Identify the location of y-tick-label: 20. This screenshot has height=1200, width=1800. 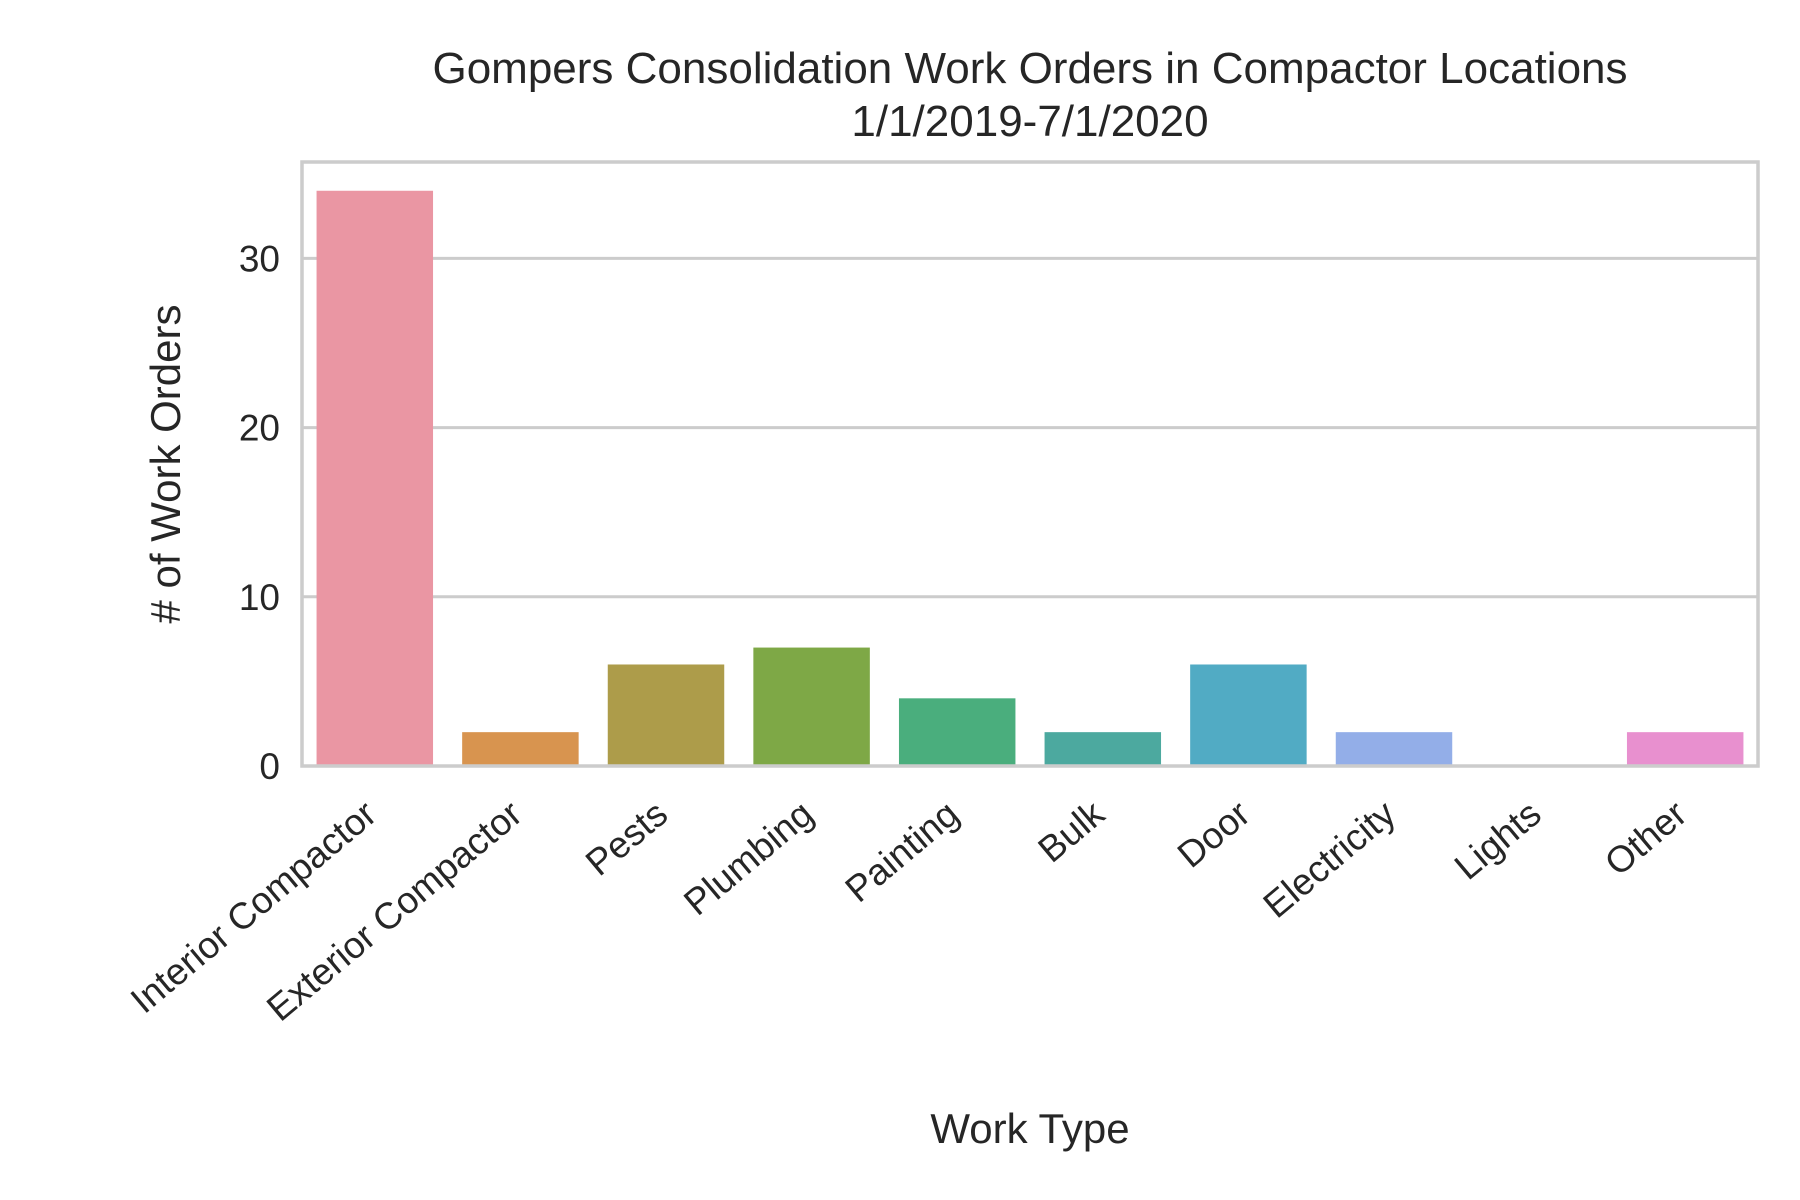
(259, 428).